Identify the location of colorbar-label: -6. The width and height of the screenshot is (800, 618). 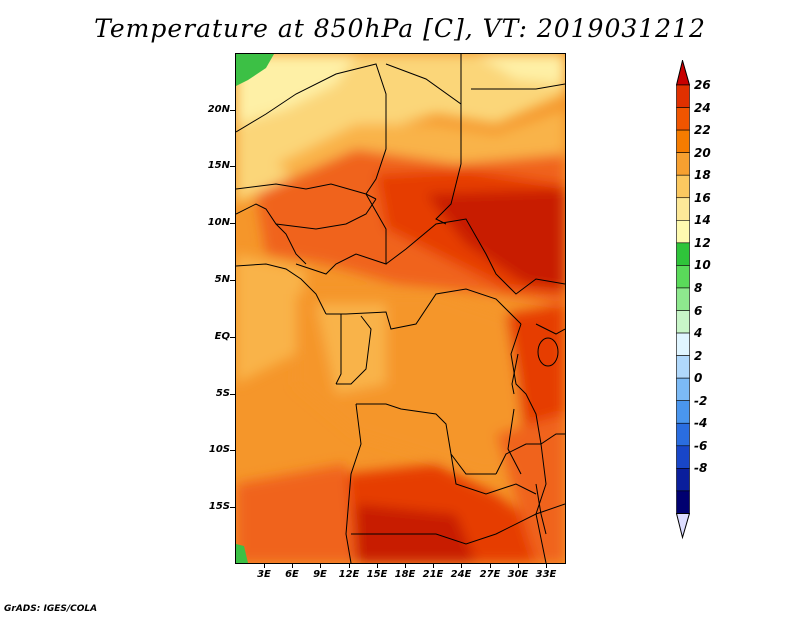
(701, 445).